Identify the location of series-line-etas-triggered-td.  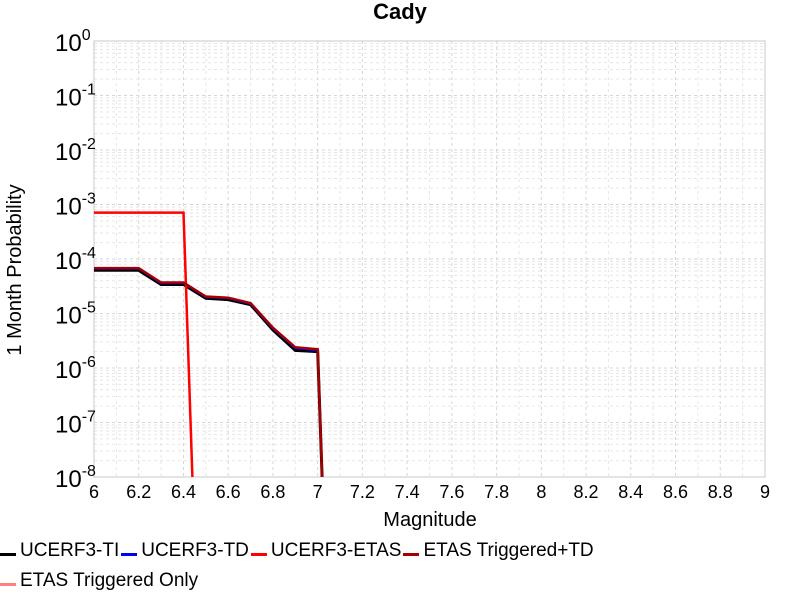
(209, 372).